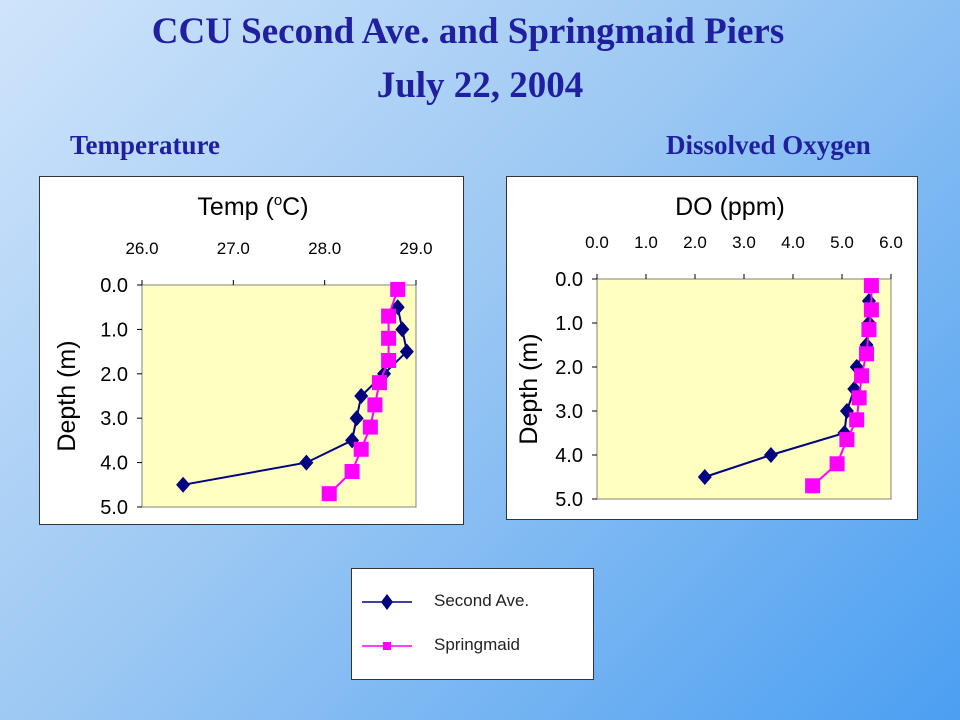  What do you see at coordinates (114, 330) in the screenshot?
I see `temp-ytick-label-1: 1.0` at bounding box center [114, 330].